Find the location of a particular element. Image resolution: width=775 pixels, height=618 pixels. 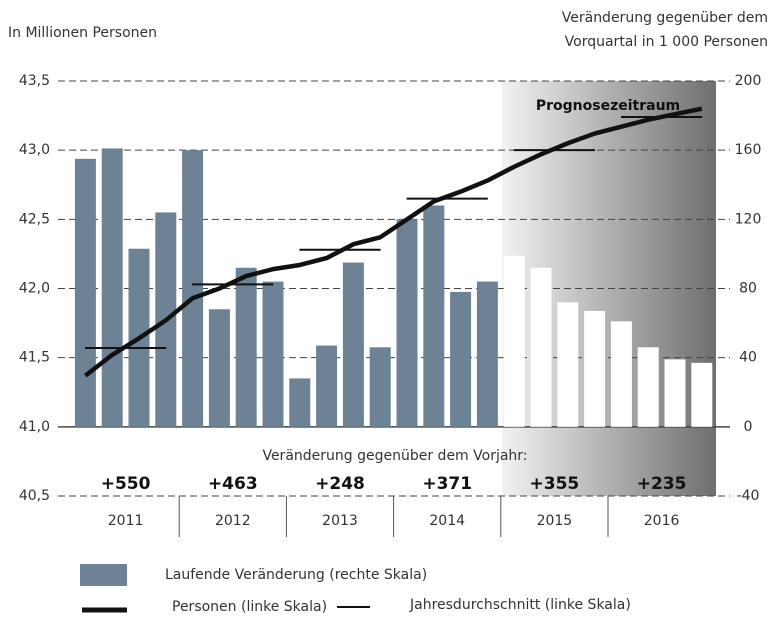

y-tick-label: 42,0 is located at coordinates (34, 289).